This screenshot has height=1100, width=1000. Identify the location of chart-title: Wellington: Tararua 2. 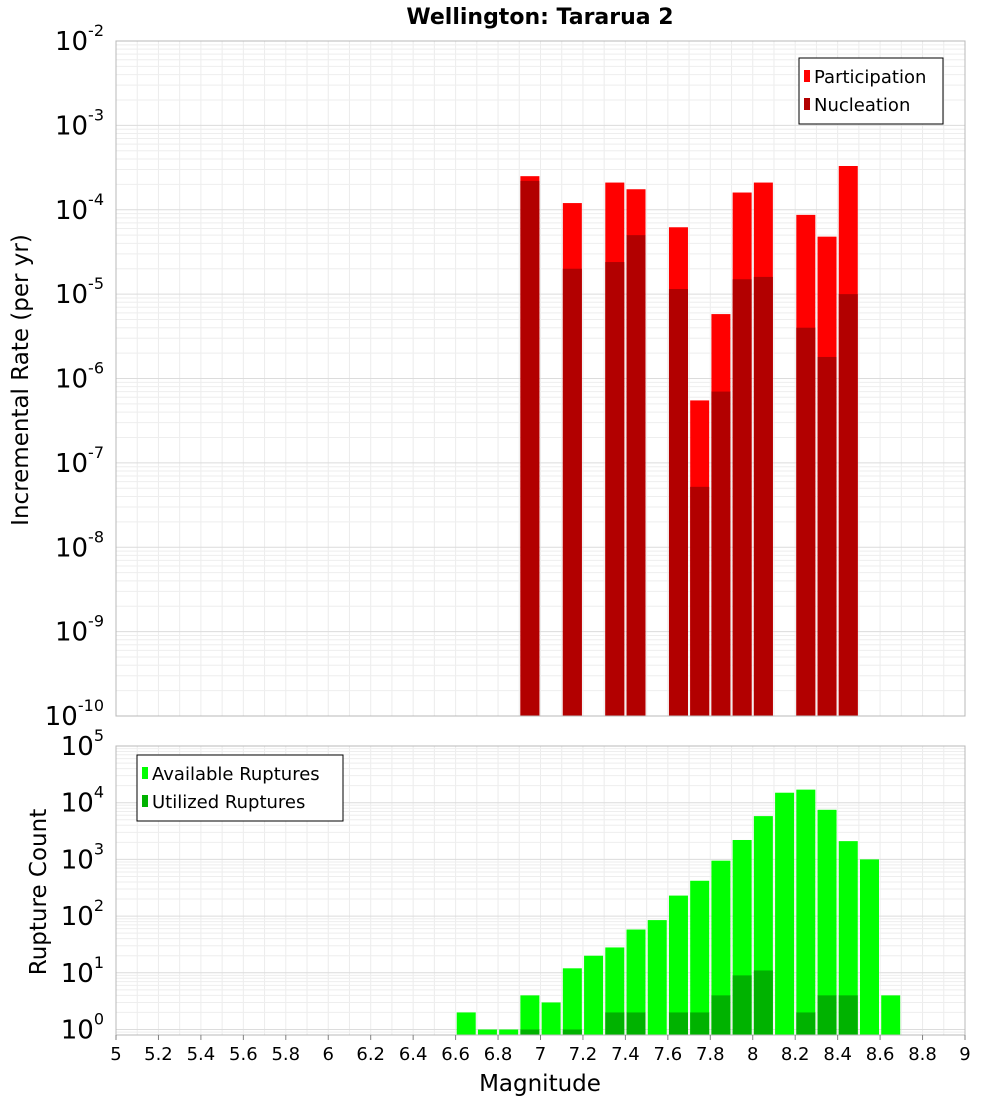
(539, 17).